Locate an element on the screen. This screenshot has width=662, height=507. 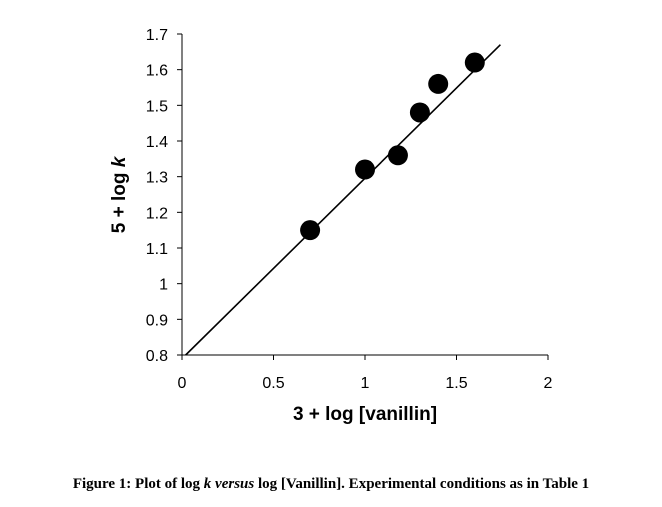
x-tick-label: 1.5 is located at coordinates (456, 383).